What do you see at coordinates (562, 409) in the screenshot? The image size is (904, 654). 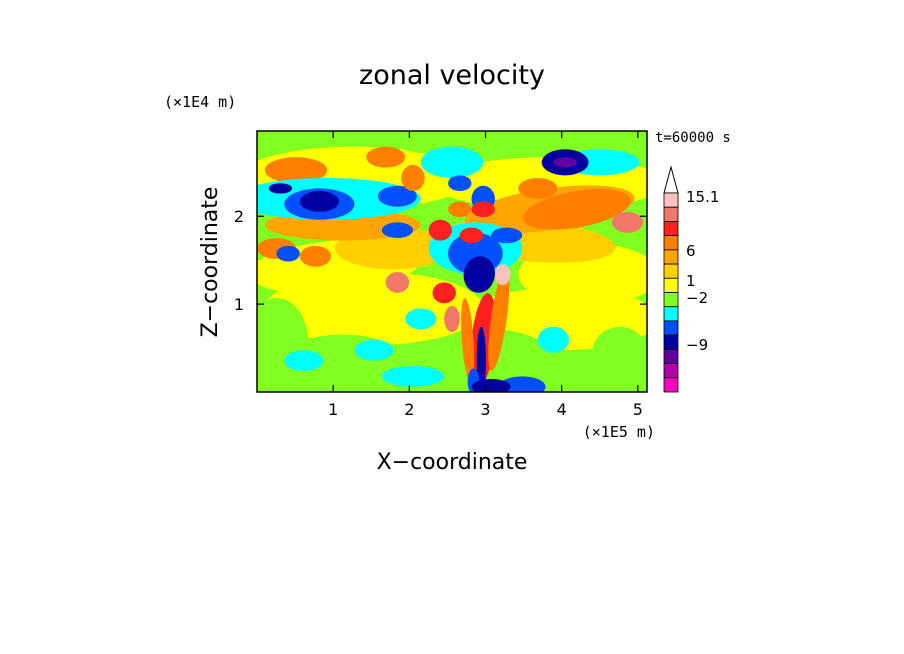 I see `x-tick-label: 4` at bounding box center [562, 409].